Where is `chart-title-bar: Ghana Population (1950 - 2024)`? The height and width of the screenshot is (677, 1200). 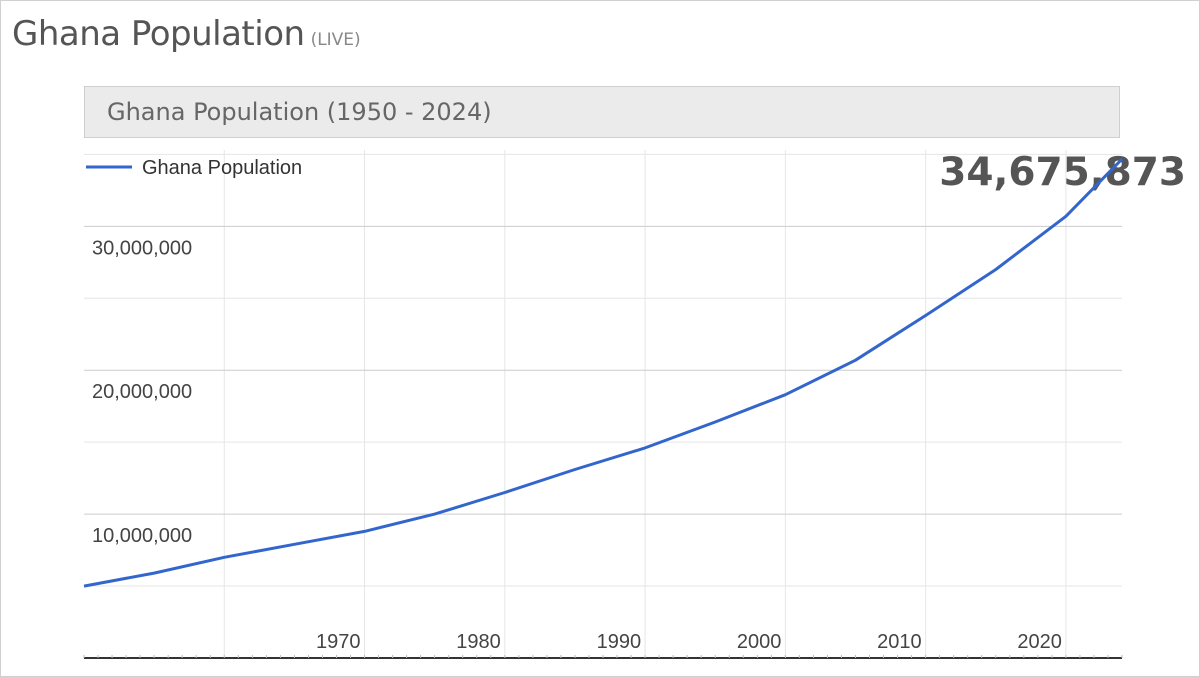 chart-title-bar: Ghana Population (1950 - 2024) is located at coordinates (602, 112).